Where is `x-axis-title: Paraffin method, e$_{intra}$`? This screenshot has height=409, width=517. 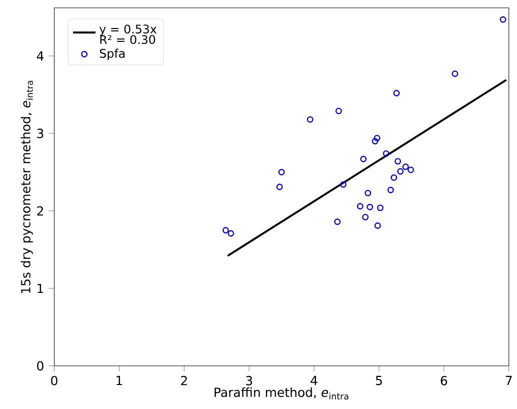
x-axis-title: Paraffin method, e$_{intra}$ is located at coordinates (281, 393).